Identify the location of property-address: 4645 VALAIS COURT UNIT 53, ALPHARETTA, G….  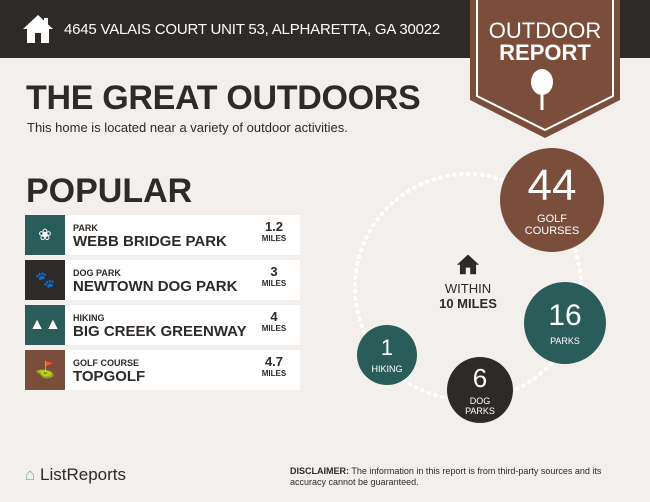
(252, 29).